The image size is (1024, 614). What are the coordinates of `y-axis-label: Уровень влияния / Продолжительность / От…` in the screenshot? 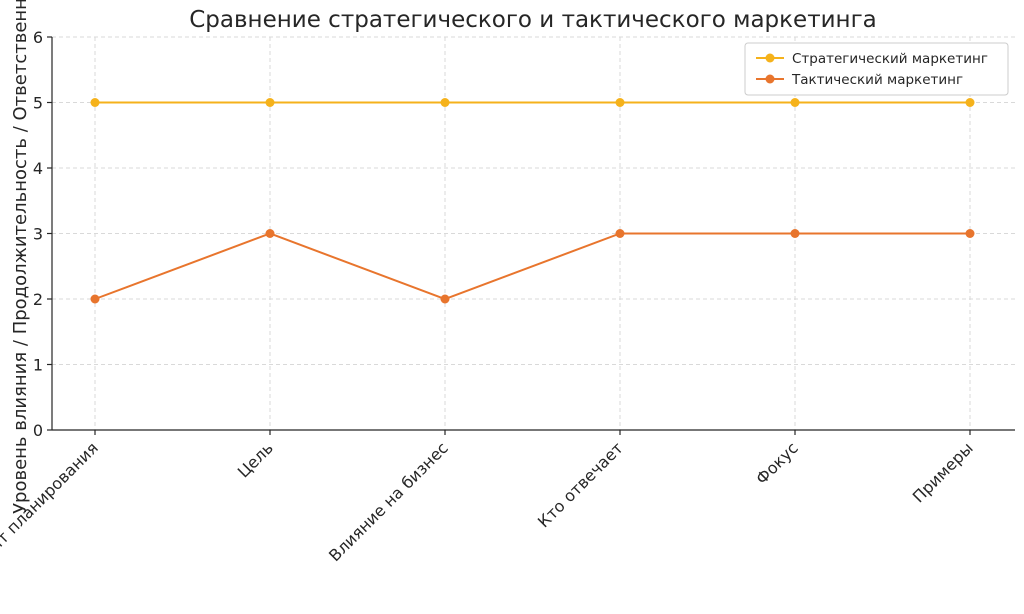 It's located at (20, 257).